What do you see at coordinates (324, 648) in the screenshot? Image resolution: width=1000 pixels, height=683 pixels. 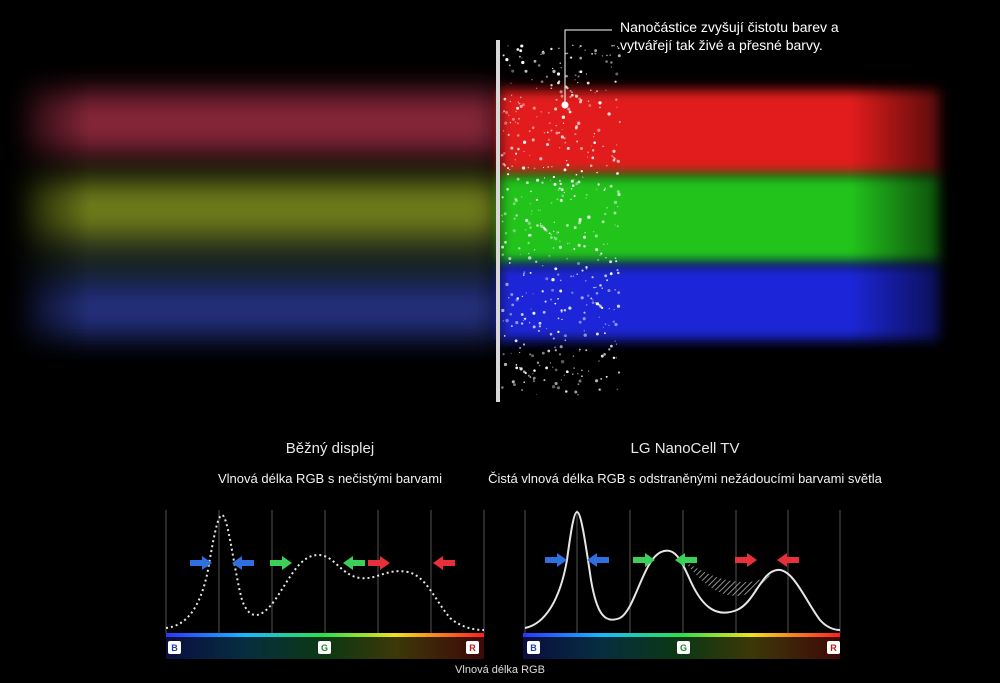 I see `left-badge-g-text: G` at bounding box center [324, 648].